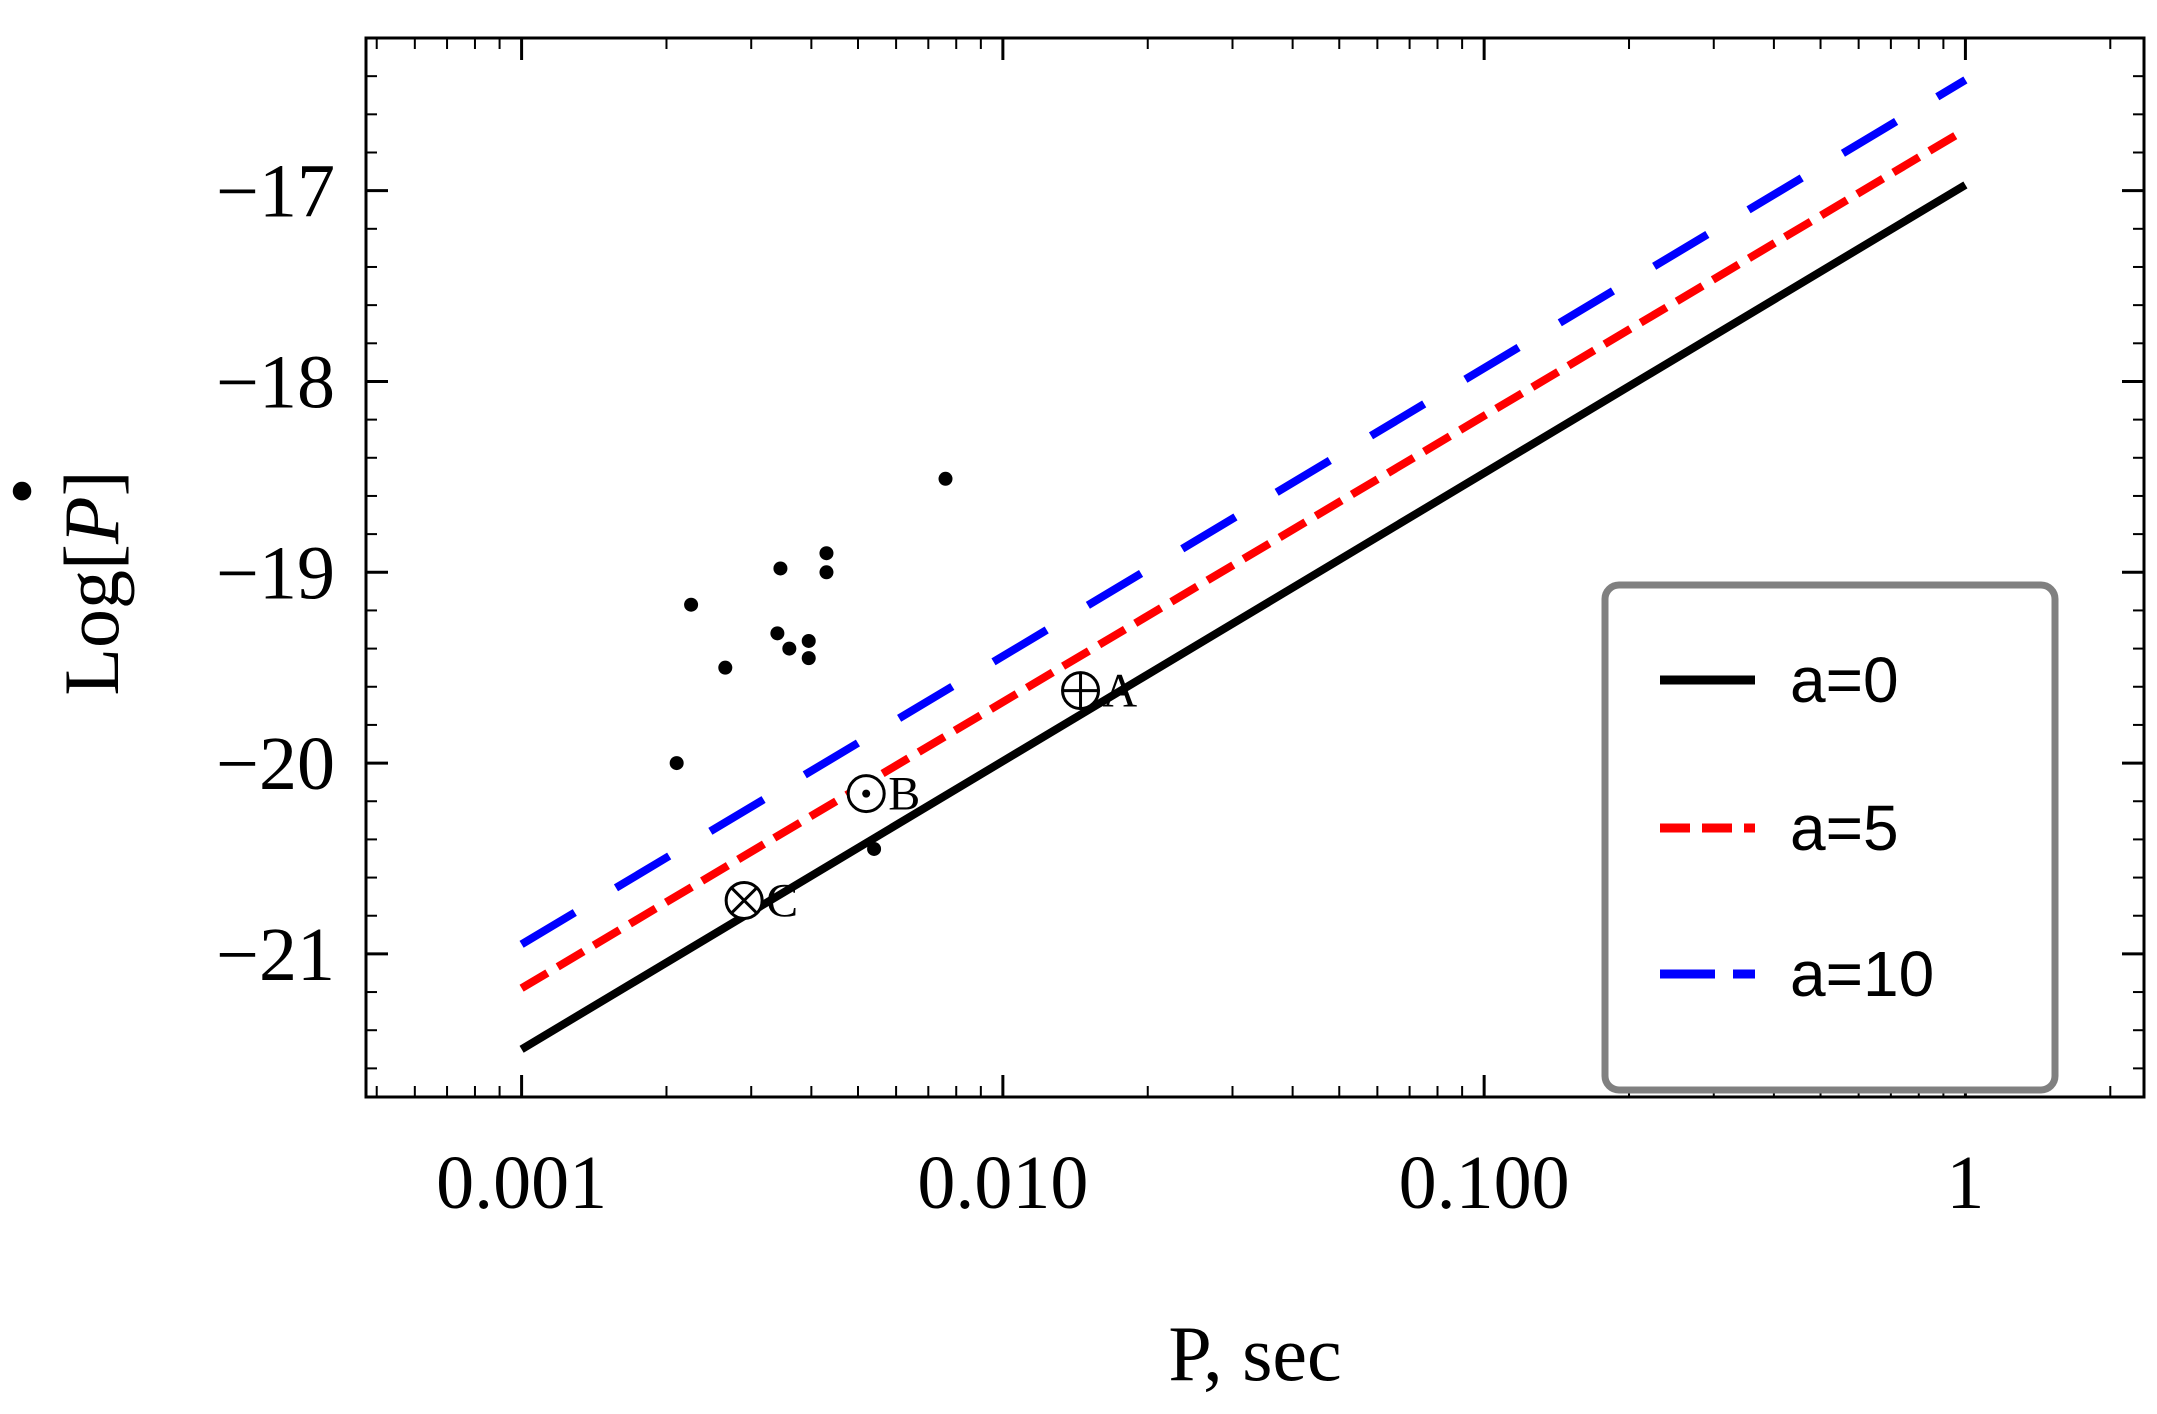  I want to click on legend: a=0 a=5 a=10, so click(1830, 837).